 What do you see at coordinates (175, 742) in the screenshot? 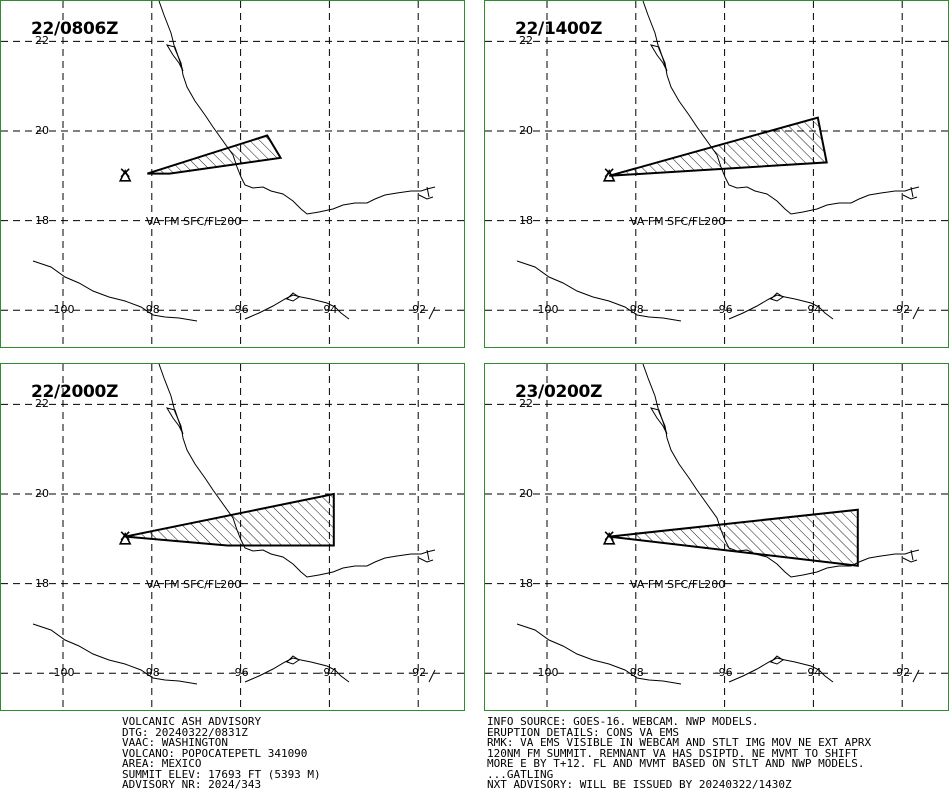
I see `advisory-line: VAAC: WASHINGTON` at bounding box center [175, 742].